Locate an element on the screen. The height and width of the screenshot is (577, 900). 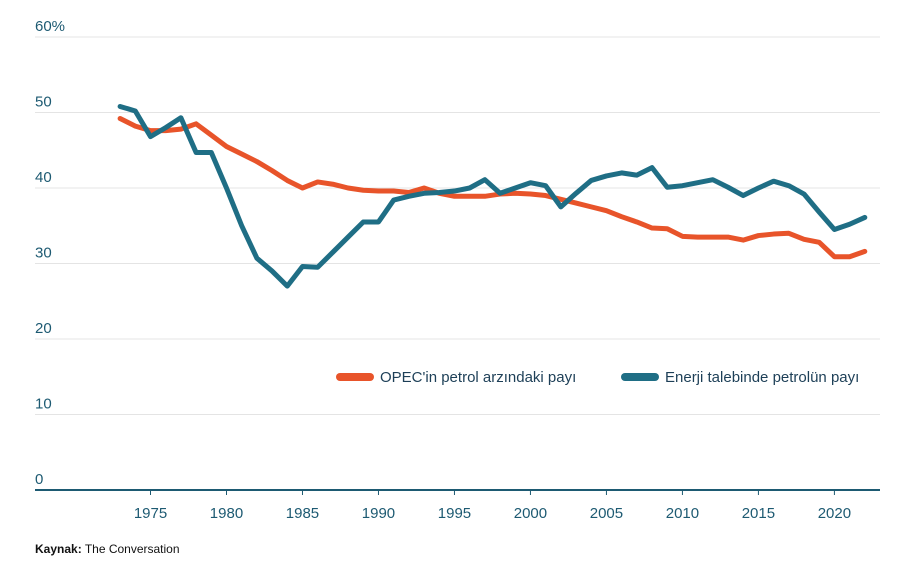
x-tick-label: 1975 is located at coordinates (150, 513).